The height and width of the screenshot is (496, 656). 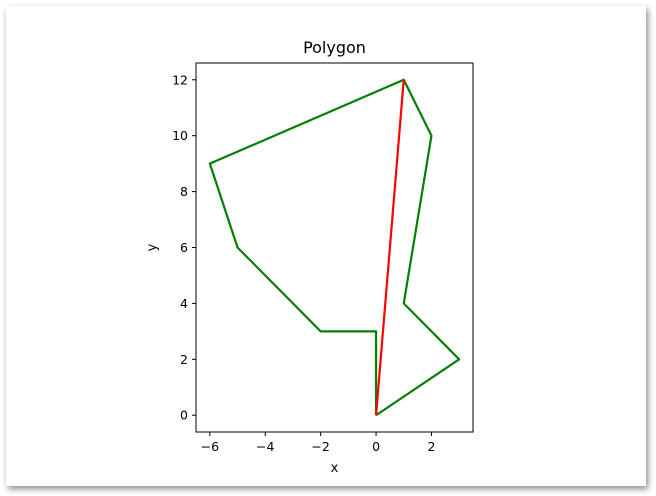 I want to click on y-tick-label: 8, so click(x=184, y=191).